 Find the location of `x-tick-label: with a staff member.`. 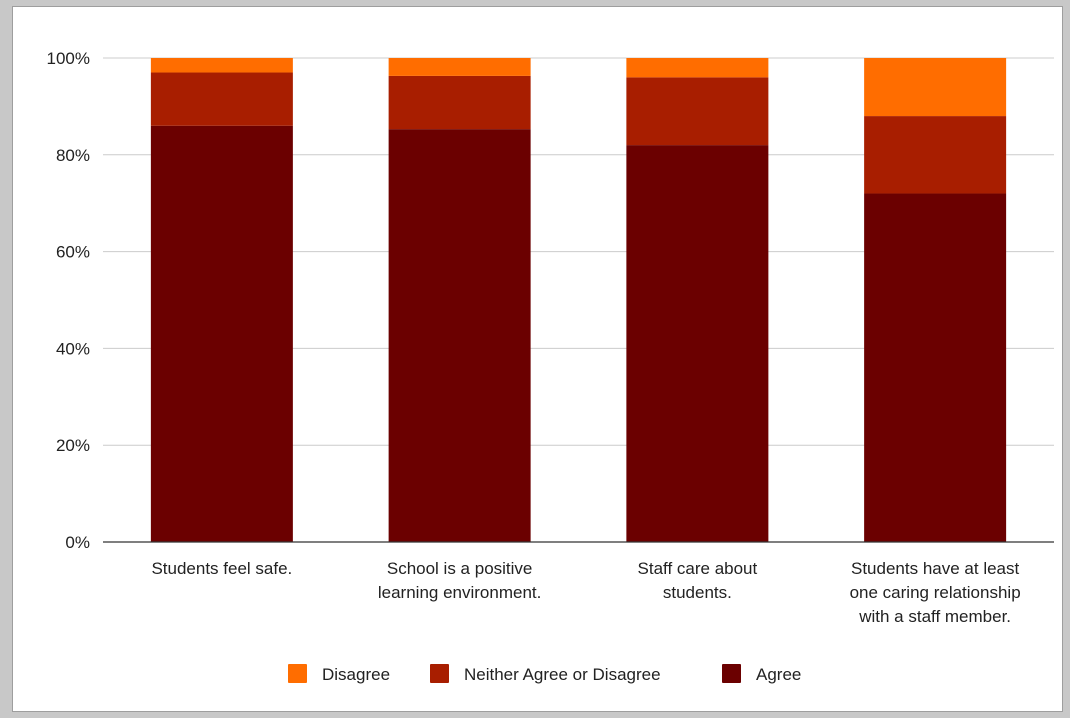

x-tick-label: with a staff member. is located at coordinates (934, 616).